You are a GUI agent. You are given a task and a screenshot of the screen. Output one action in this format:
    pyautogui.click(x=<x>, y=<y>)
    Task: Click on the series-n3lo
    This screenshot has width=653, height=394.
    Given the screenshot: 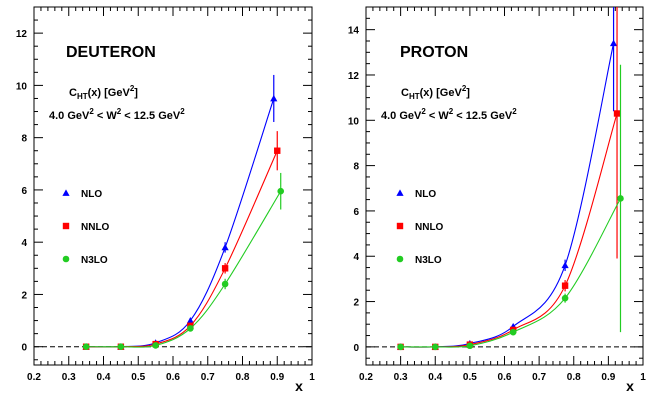 What is the action you would take?
    pyautogui.click(x=183, y=261)
    